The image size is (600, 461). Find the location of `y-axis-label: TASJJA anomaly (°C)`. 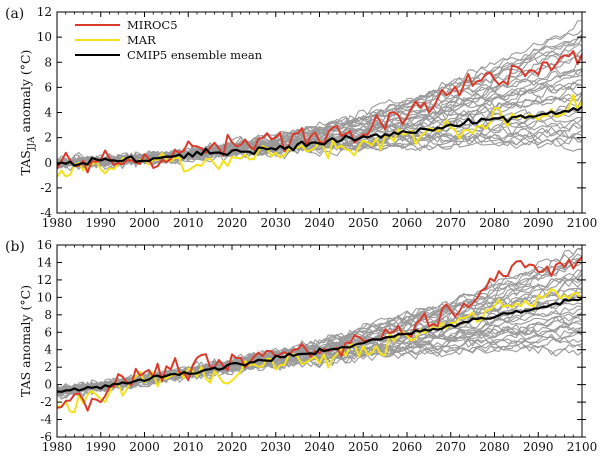

y-axis-label: TASJJA anomaly (°C) is located at coordinates (27, 113).